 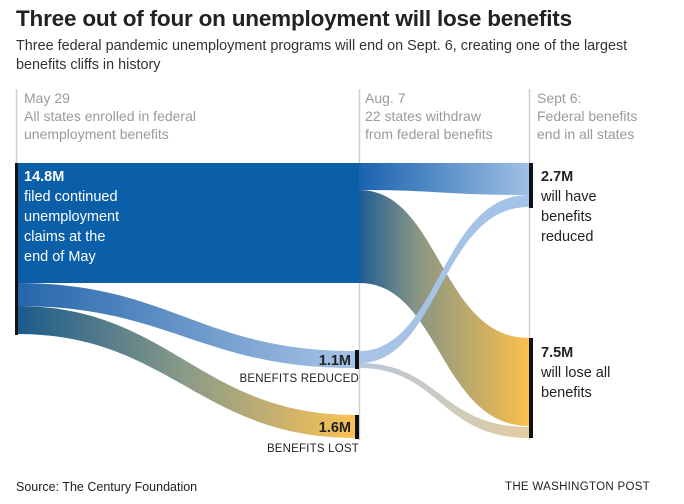 What do you see at coordinates (357, 359) in the screenshot?
I see `node-bar-aug-reduced` at bounding box center [357, 359].